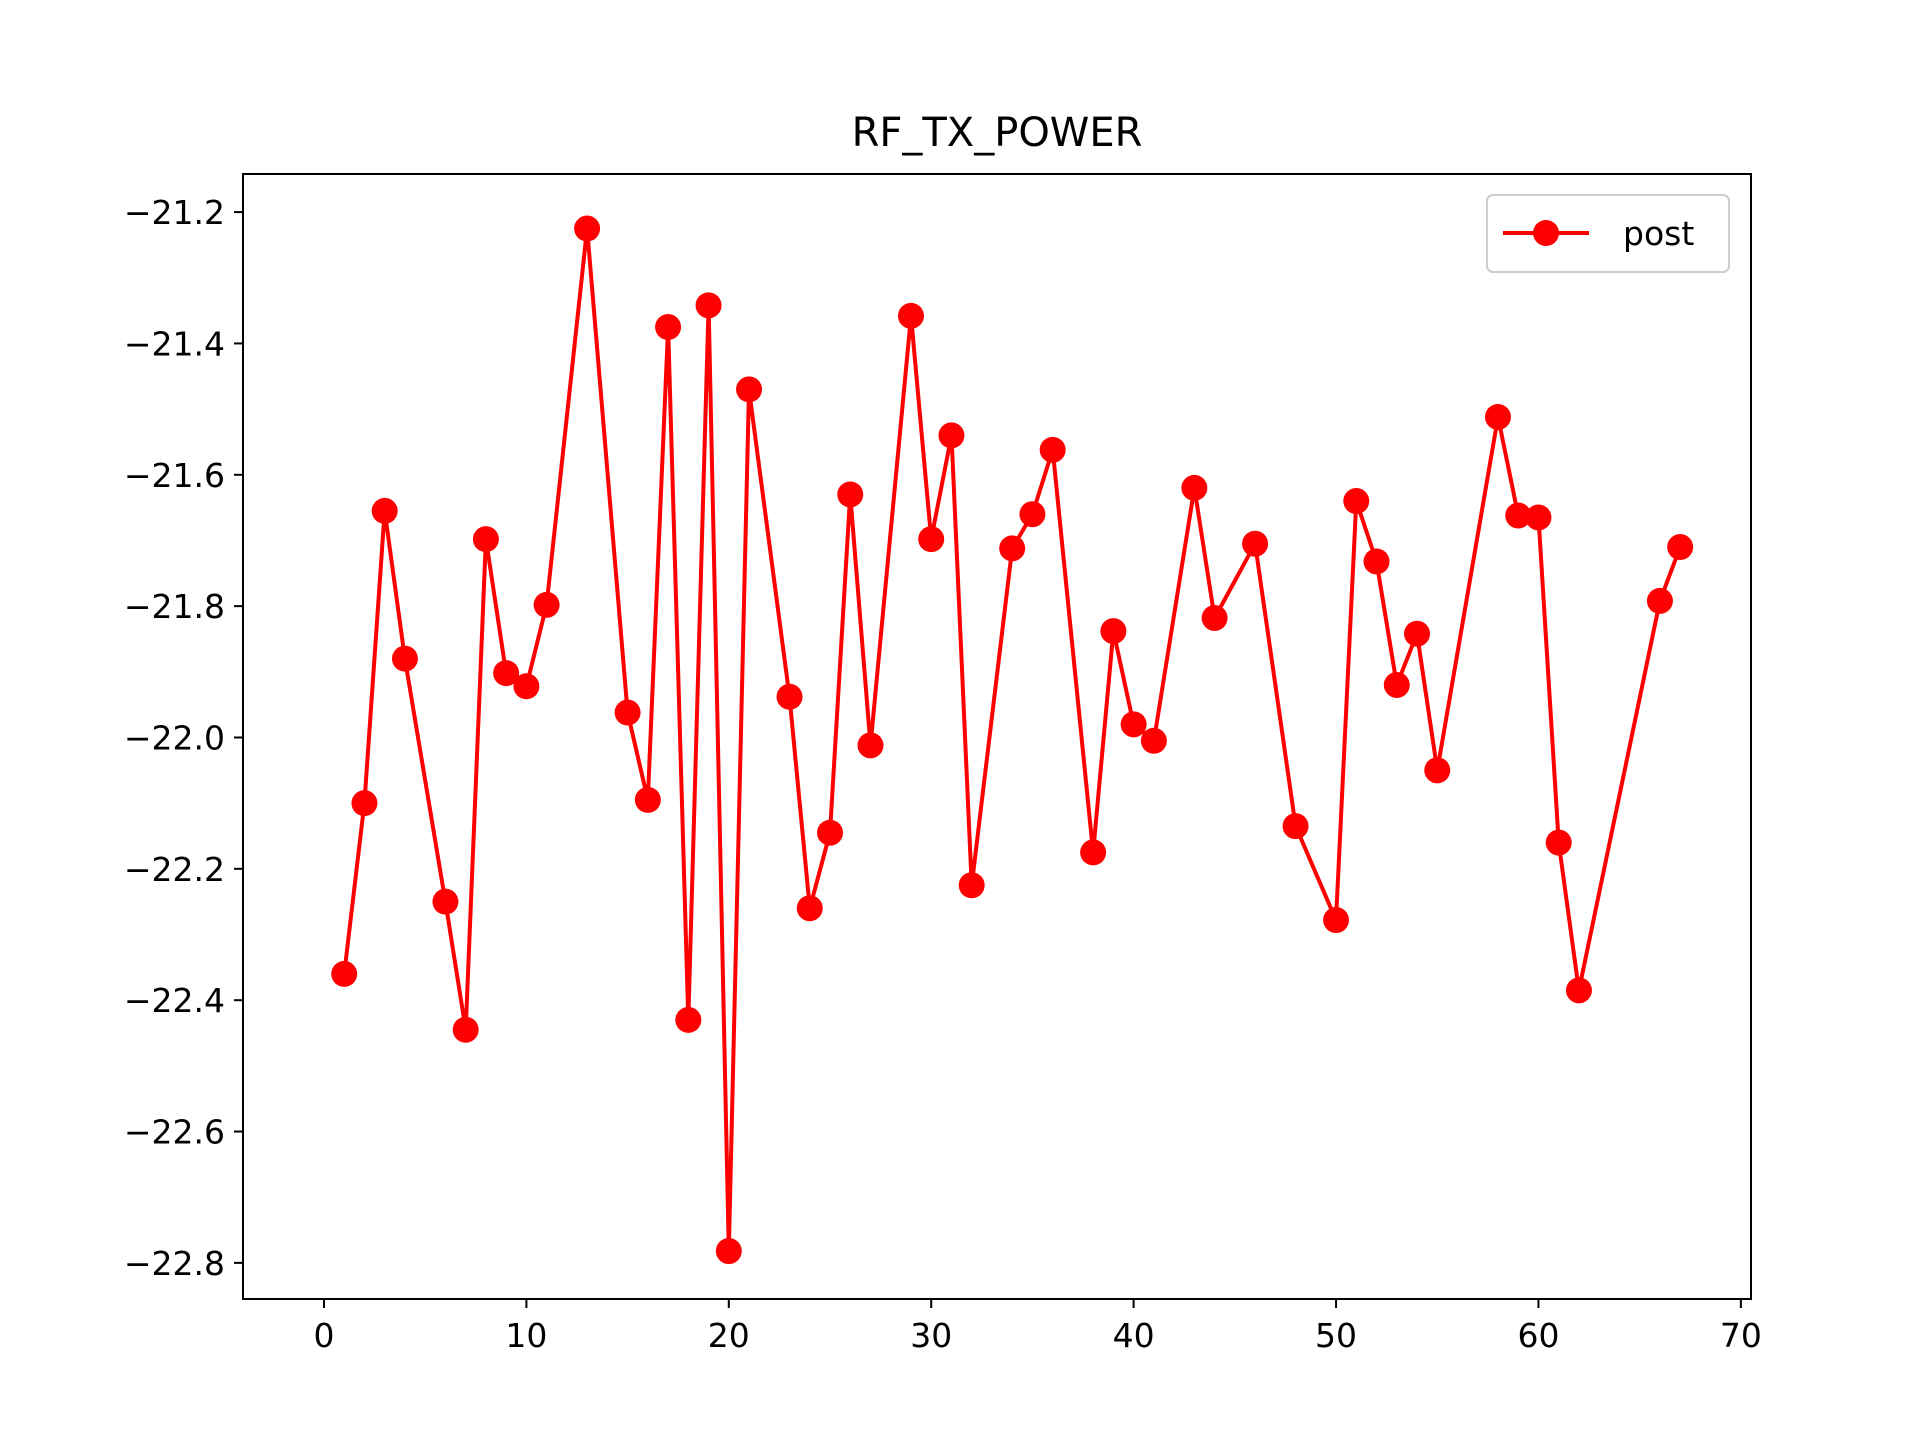  What do you see at coordinates (729, 1335) in the screenshot?
I see `x-tick-label: 20` at bounding box center [729, 1335].